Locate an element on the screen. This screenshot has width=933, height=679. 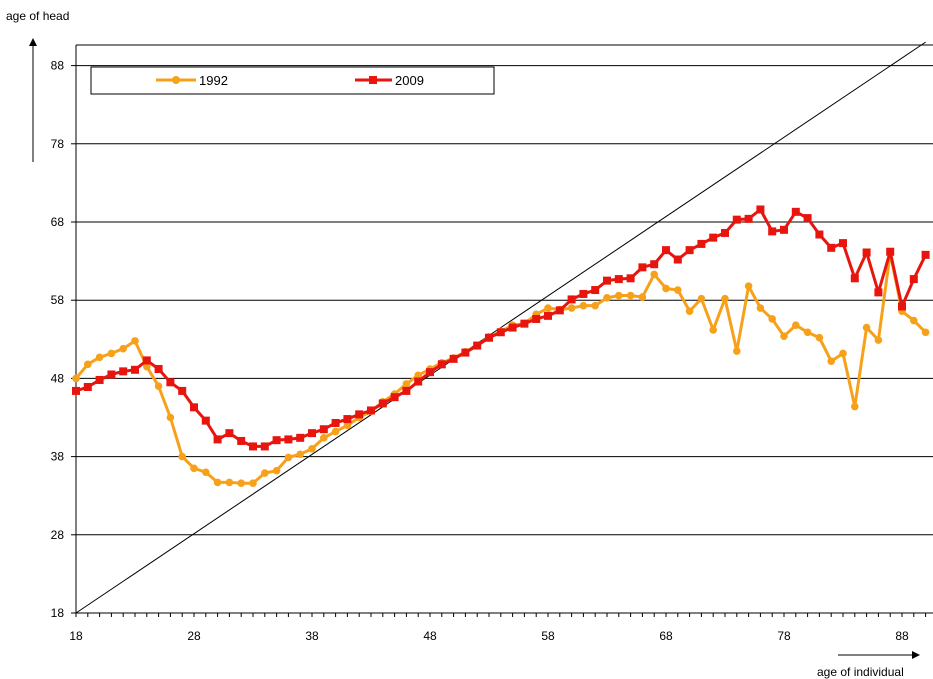
x-tick-label-38: 38 is located at coordinates (312, 636).